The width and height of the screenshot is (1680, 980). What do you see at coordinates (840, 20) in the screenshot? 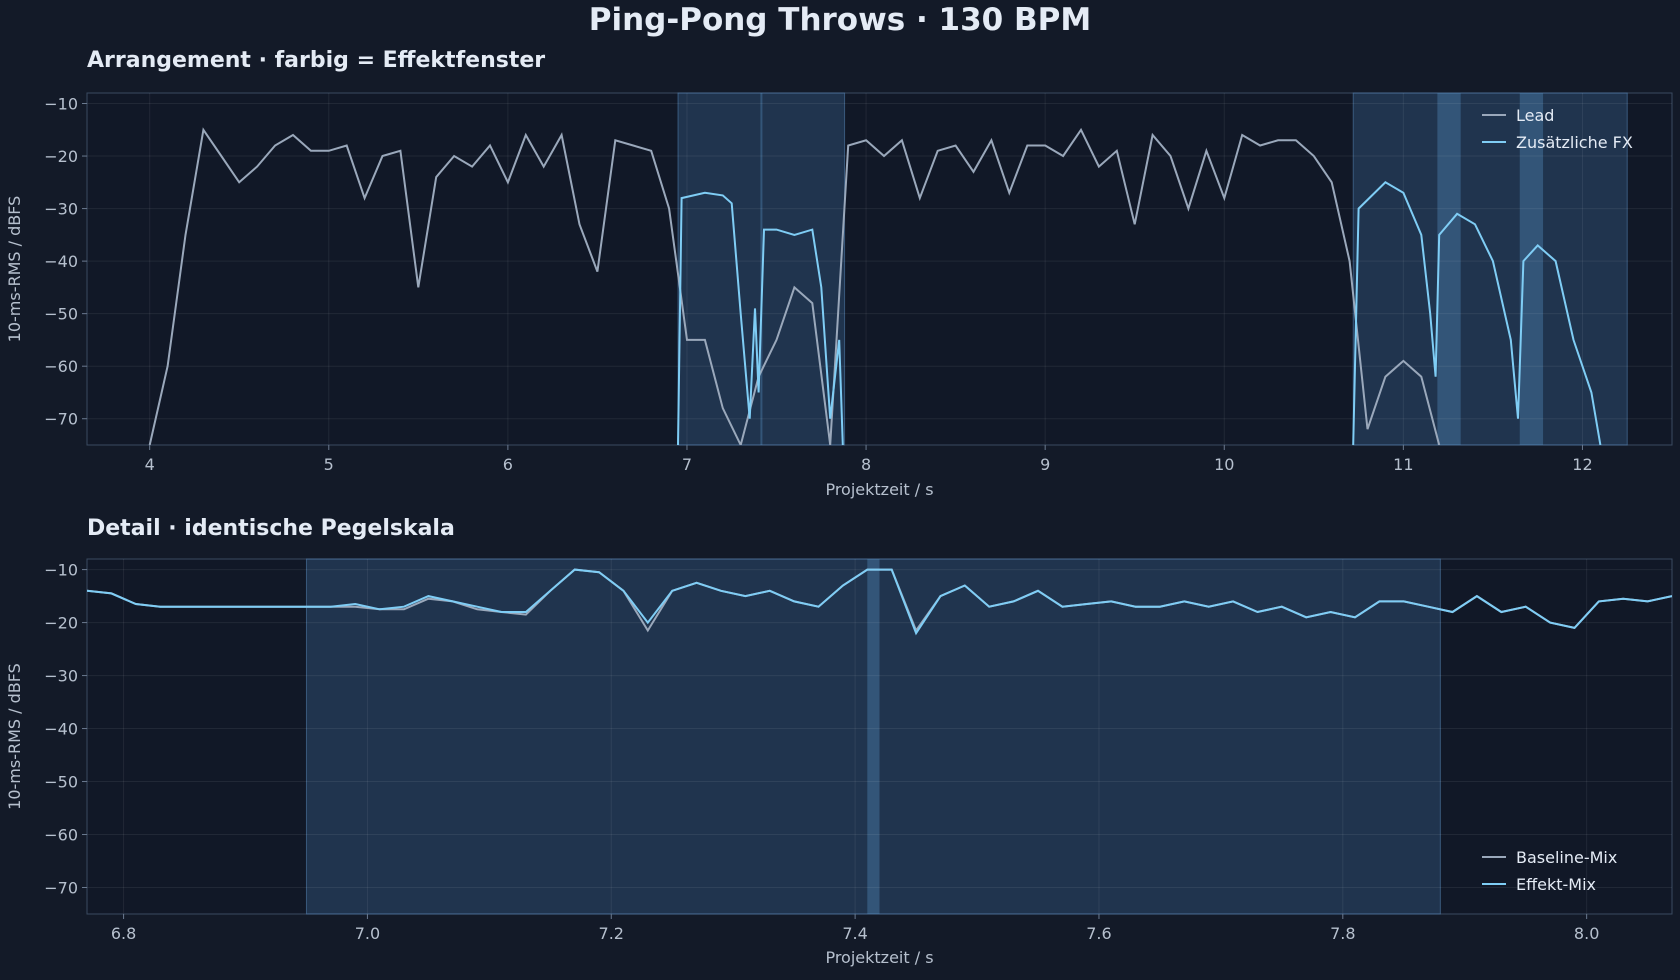
I see `page-title: Ping-Pong Throws · 130 BPM` at bounding box center [840, 20].